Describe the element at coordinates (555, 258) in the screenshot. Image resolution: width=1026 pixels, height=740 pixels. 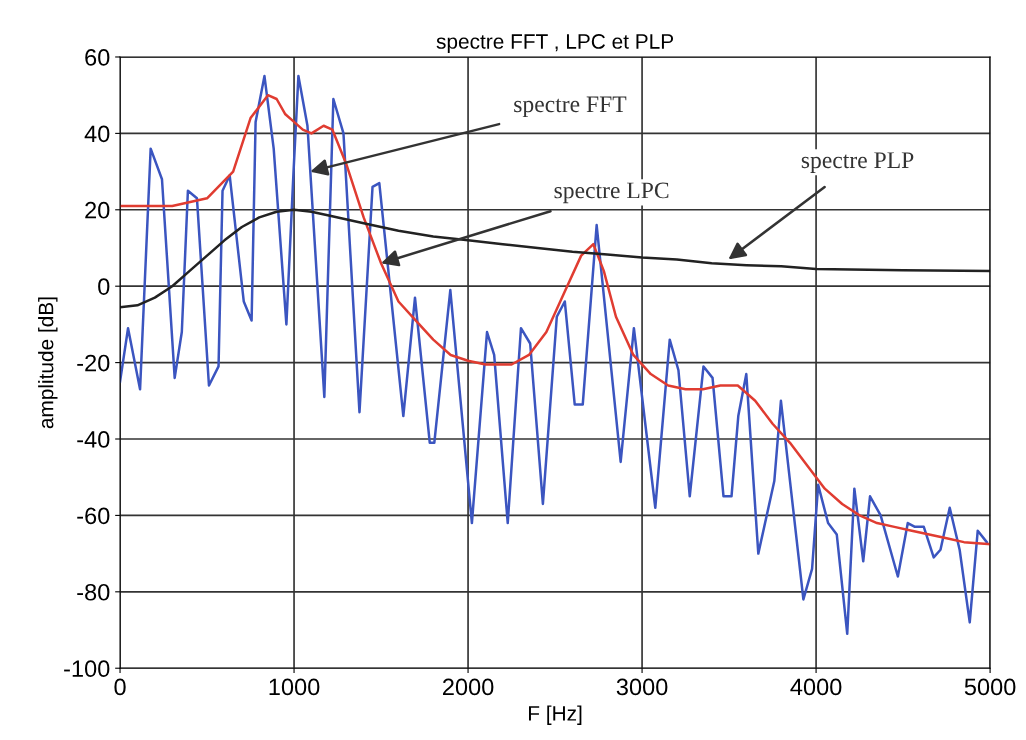
I see `line-series` at that location.